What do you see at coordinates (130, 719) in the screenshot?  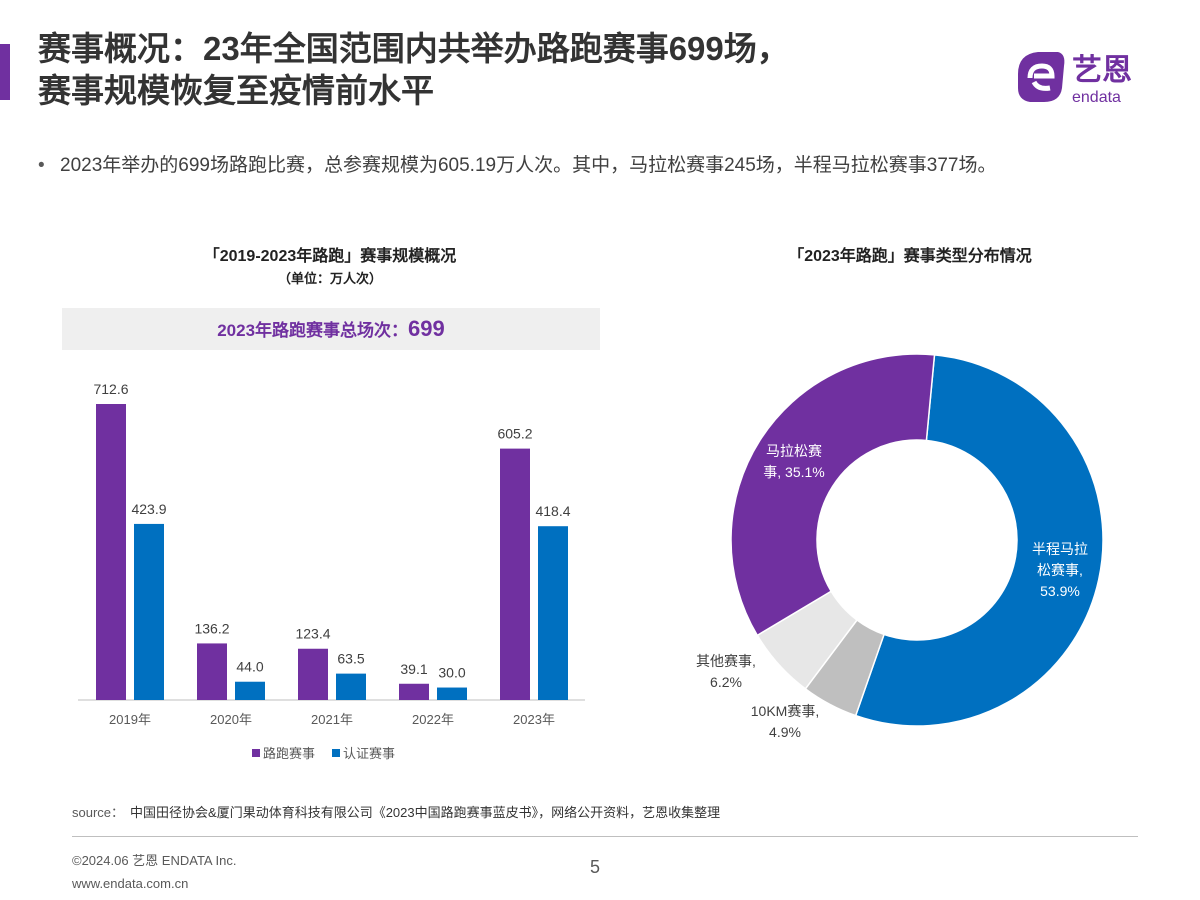 I see `x-tick-label: 2019年` at bounding box center [130, 719].